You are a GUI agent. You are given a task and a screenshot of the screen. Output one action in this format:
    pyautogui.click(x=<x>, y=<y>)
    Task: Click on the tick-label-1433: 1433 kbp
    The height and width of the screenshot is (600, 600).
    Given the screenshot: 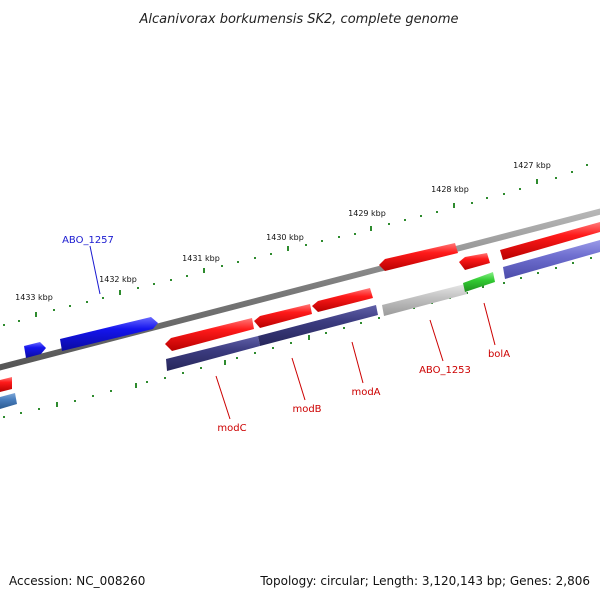 What is the action you would take?
    pyautogui.click(x=34, y=297)
    